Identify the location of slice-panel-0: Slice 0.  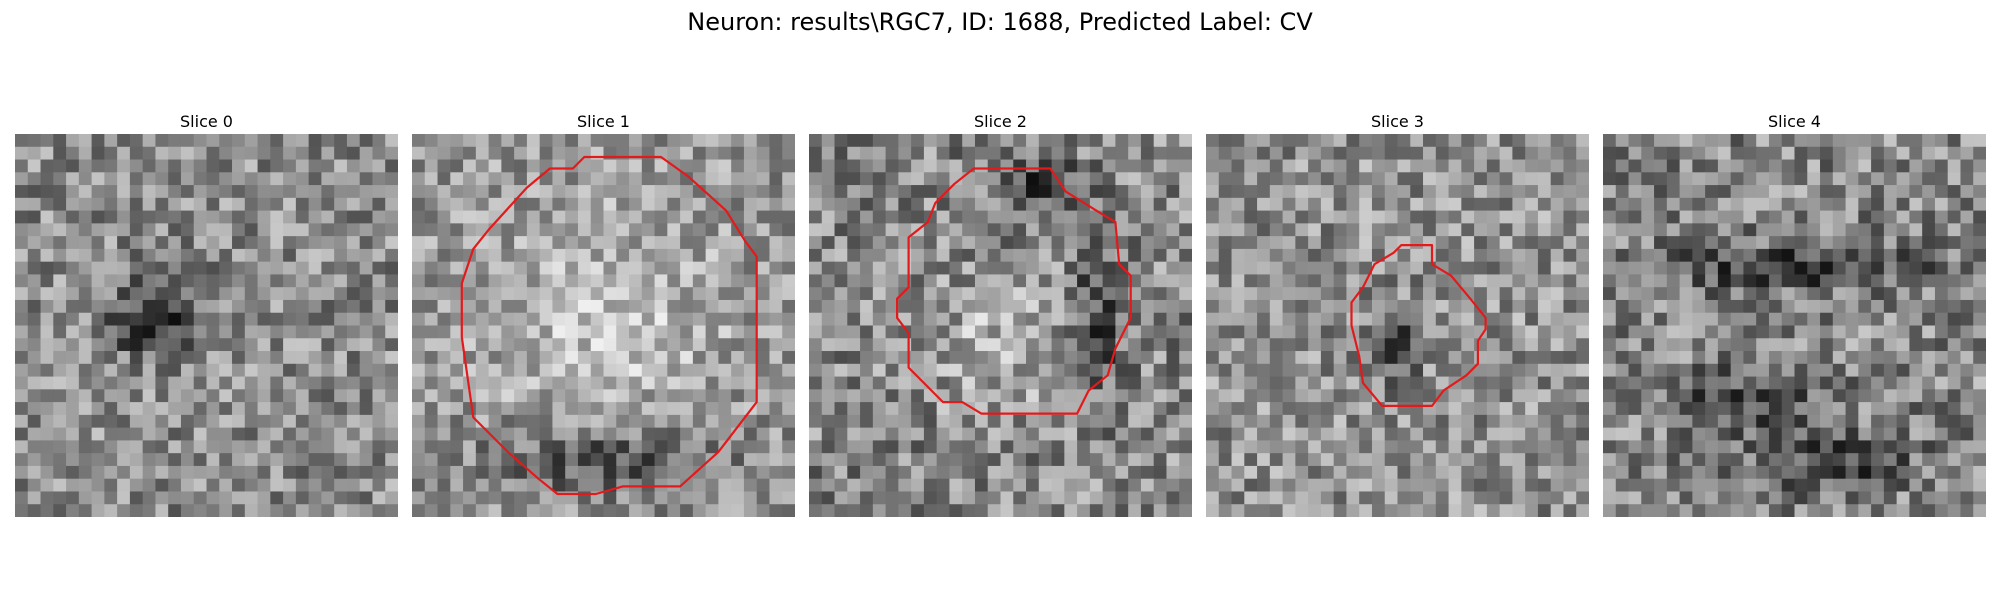
(206, 313).